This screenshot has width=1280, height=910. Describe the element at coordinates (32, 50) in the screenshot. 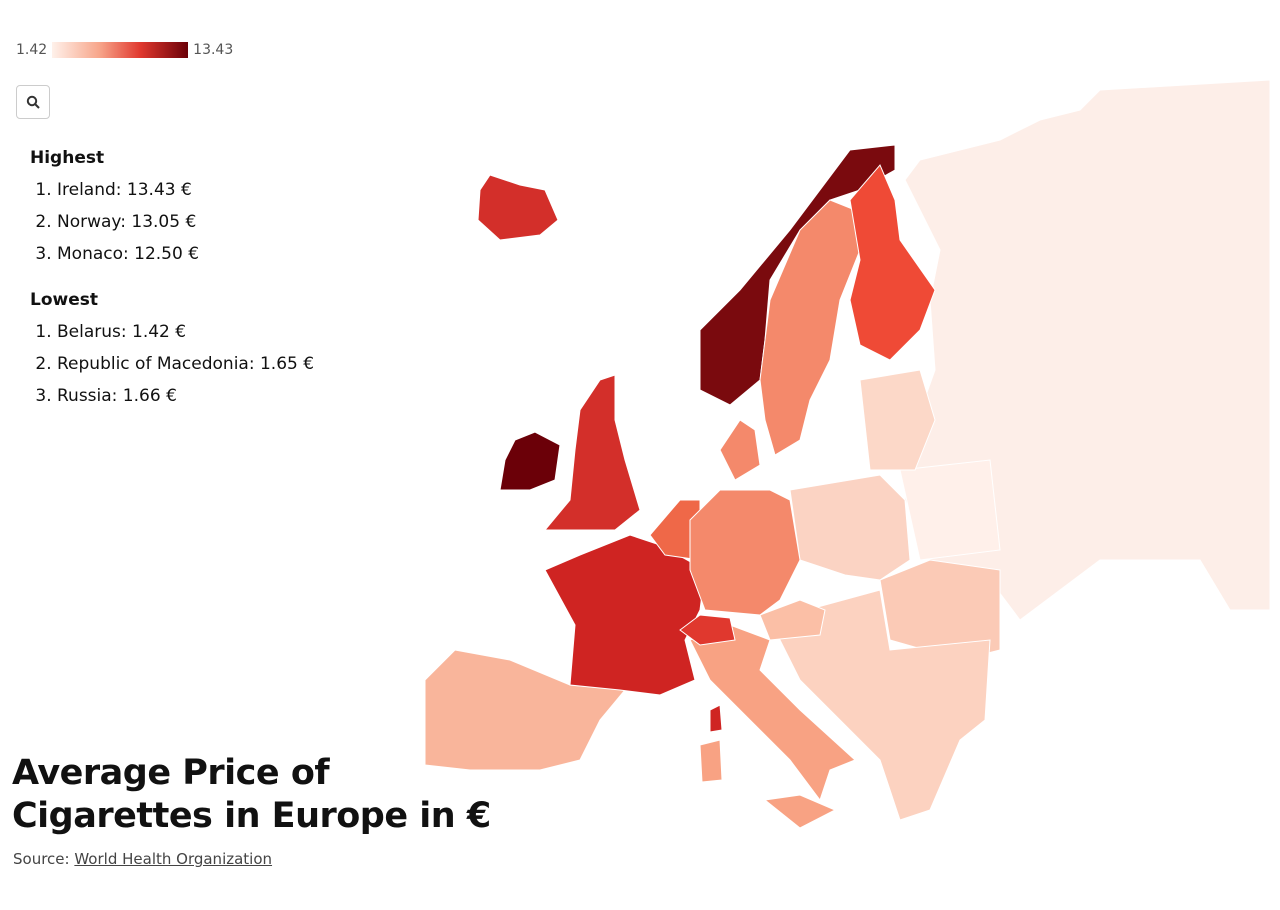

I see `legend-min: 1.42` at that location.